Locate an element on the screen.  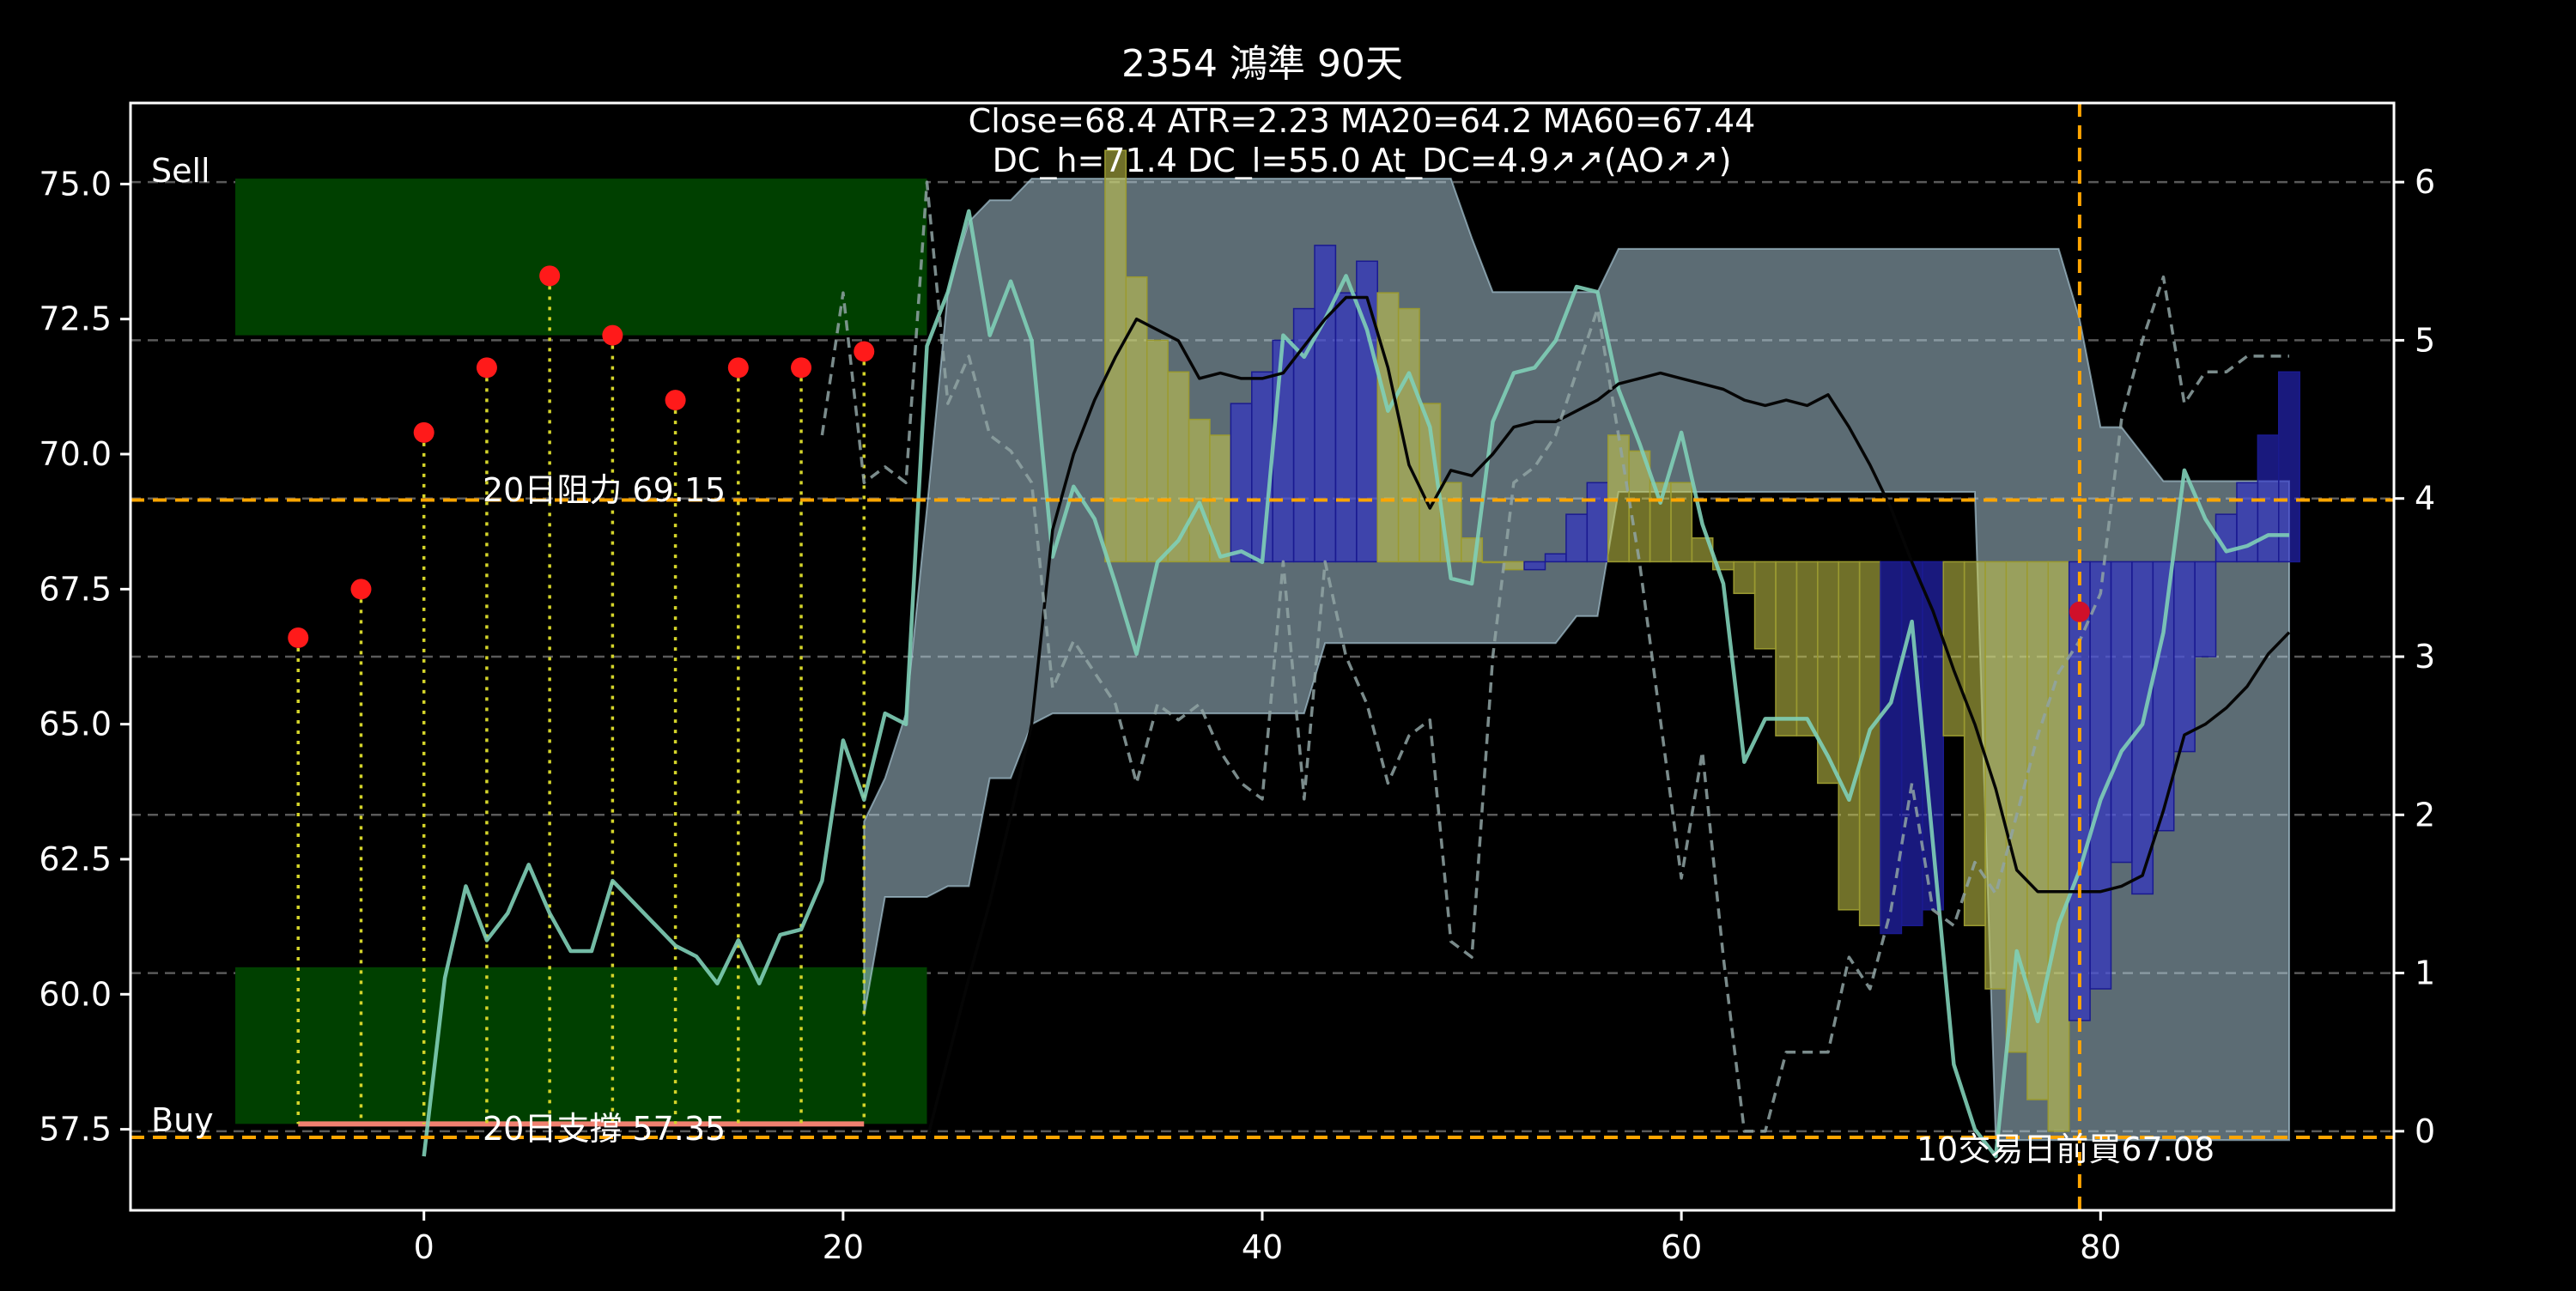
y-tick-label: 57.5 is located at coordinates (75, 1130).